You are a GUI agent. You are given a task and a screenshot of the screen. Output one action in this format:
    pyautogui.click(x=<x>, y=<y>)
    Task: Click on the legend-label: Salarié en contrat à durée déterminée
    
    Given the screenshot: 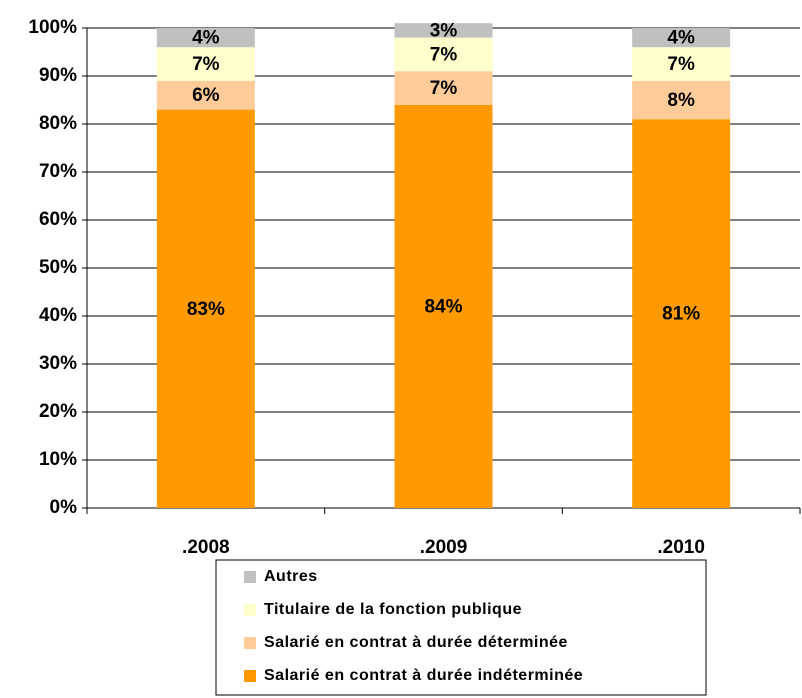 What is the action you would take?
    pyautogui.click(x=416, y=642)
    